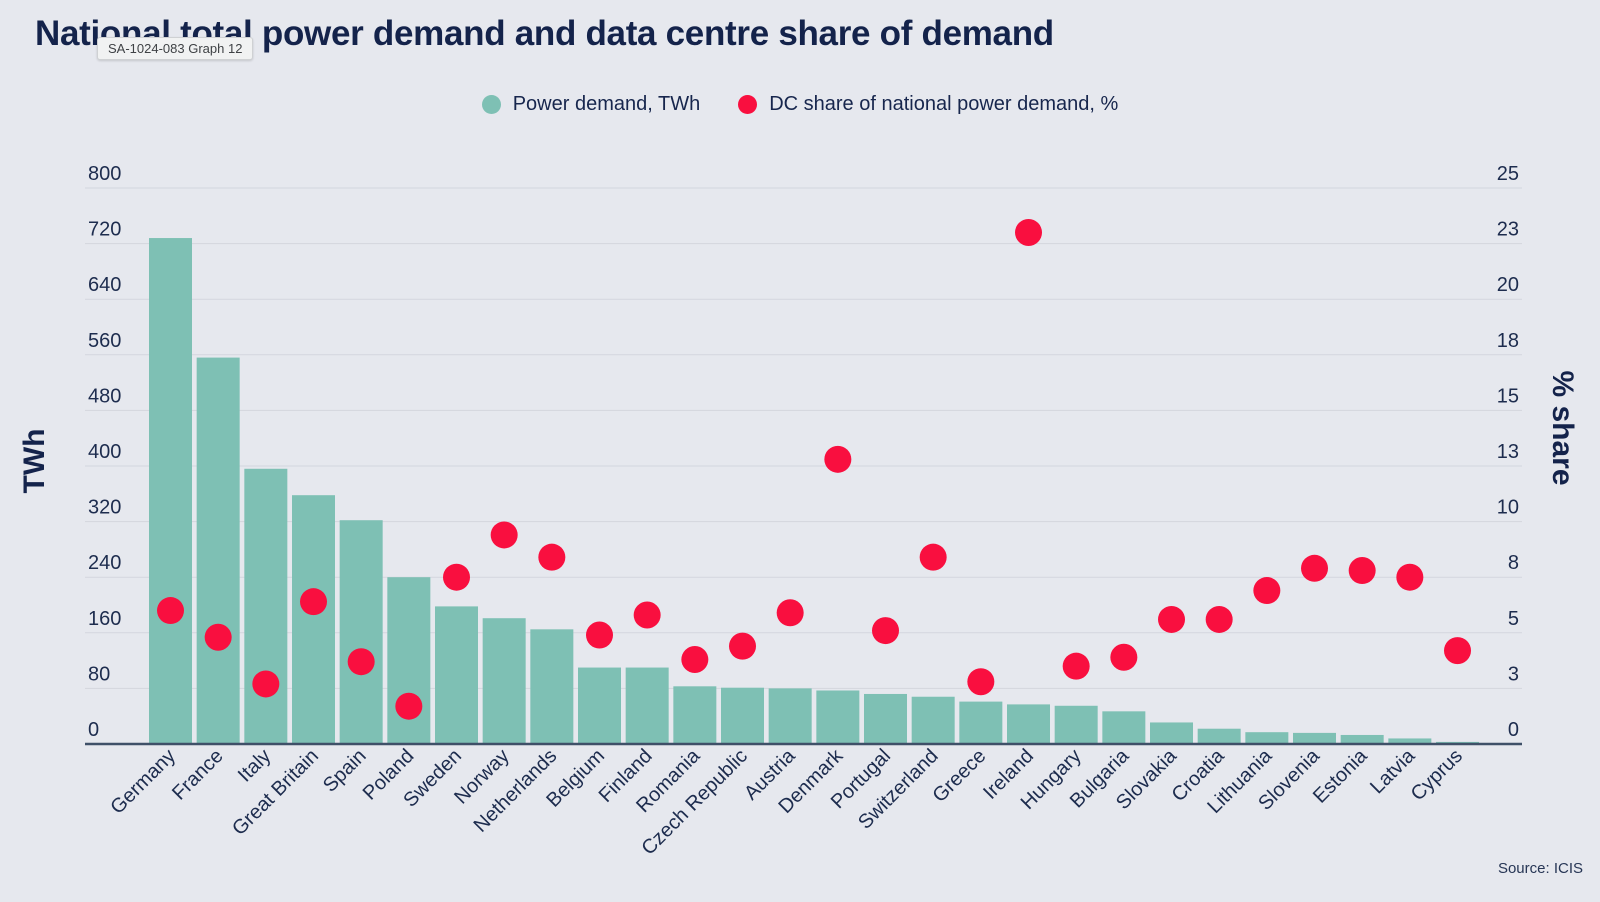  Describe the element at coordinates (886, 631) in the screenshot. I see `dot-portugal` at that location.